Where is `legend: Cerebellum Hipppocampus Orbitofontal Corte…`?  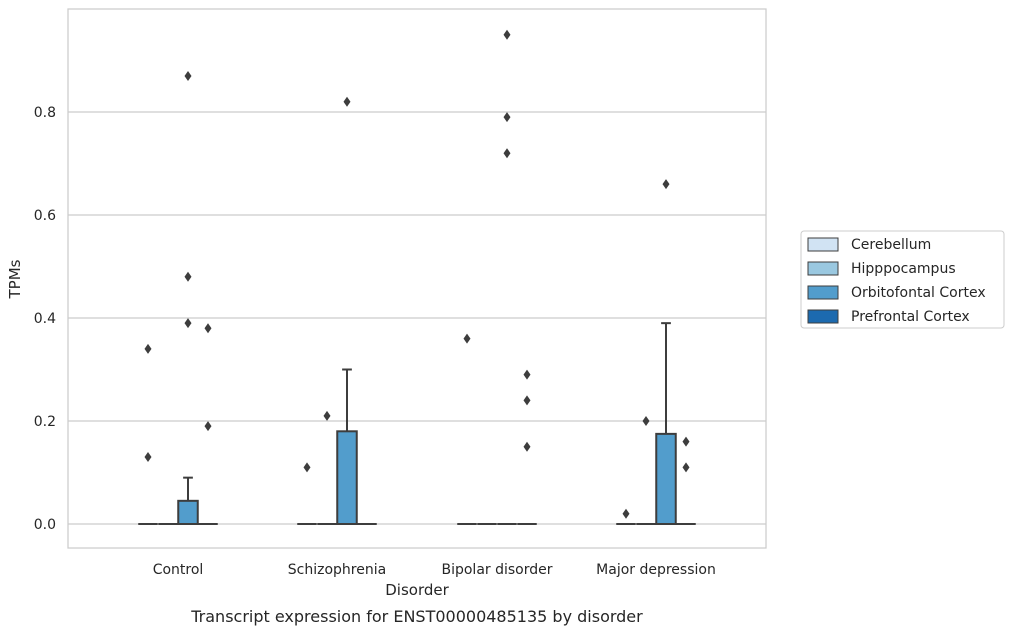
legend: Cerebellum Hipppocampus Orbitofontal Corte… is located at coordinates (902, 279).